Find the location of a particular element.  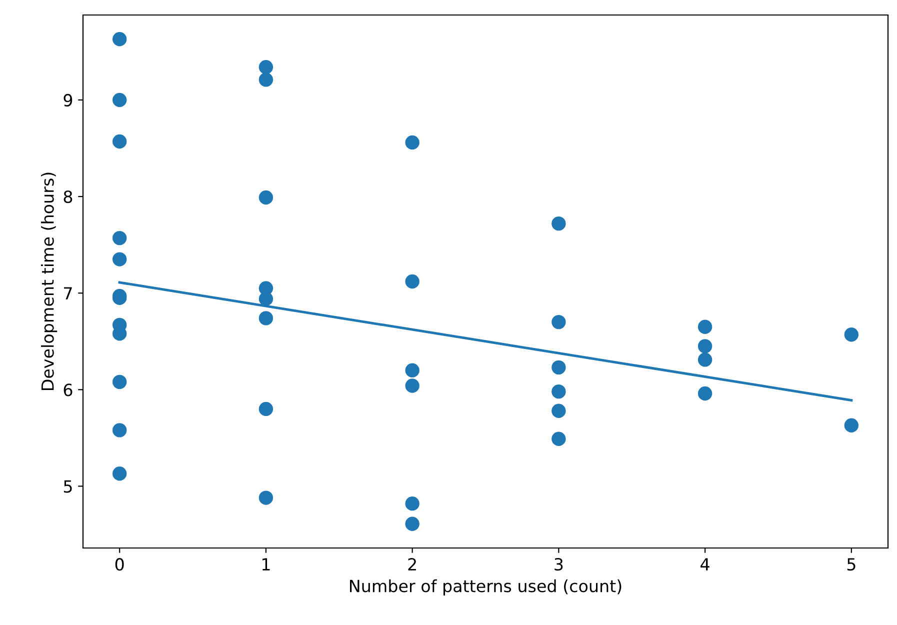

x-tick-label: 2 is located at coordinates (412, 564).